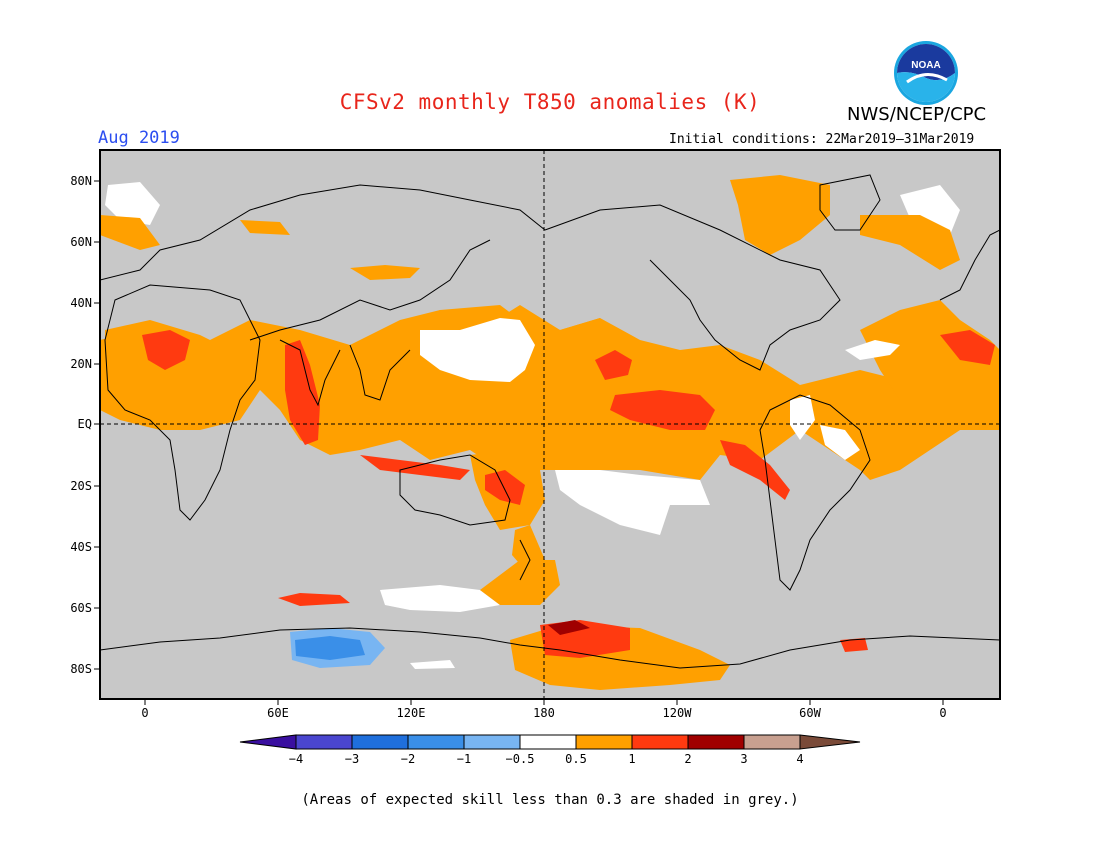  I want to click on lat-label: EQ, so click(84, 424).